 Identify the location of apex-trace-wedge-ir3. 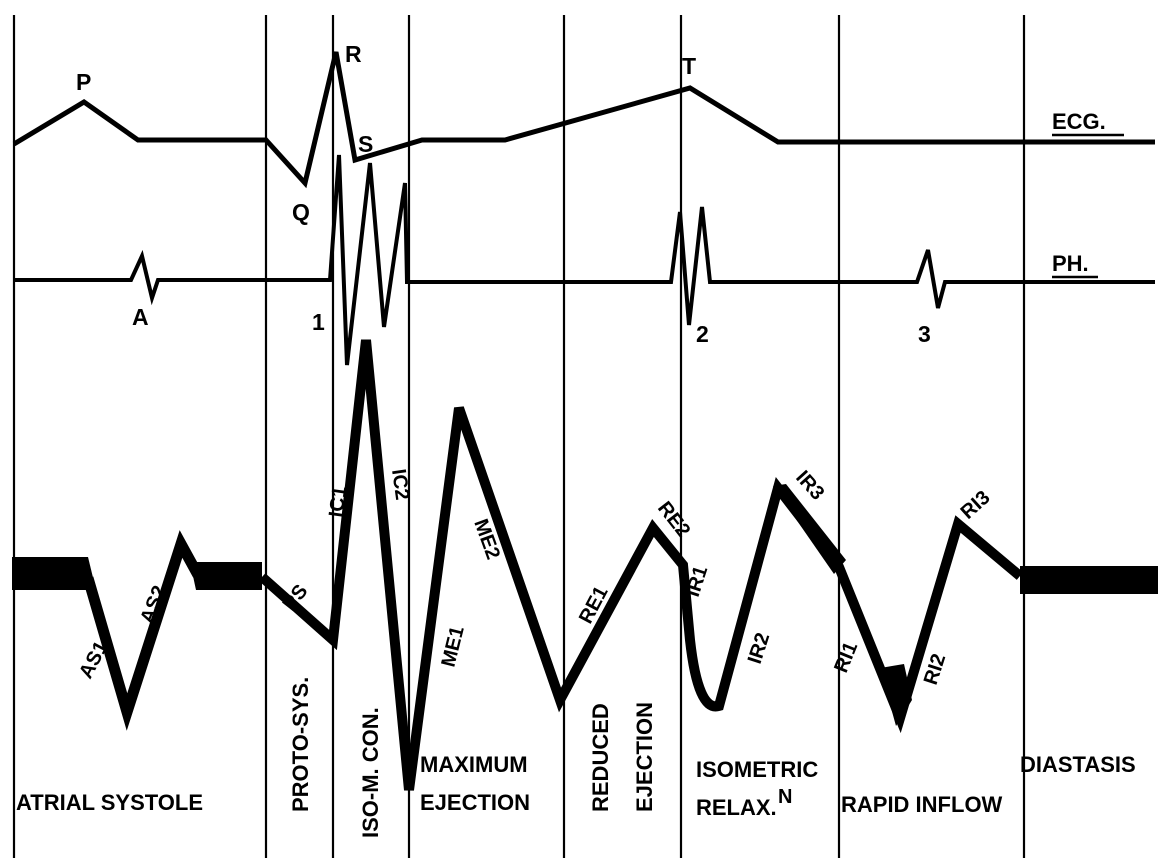
(809, 529).